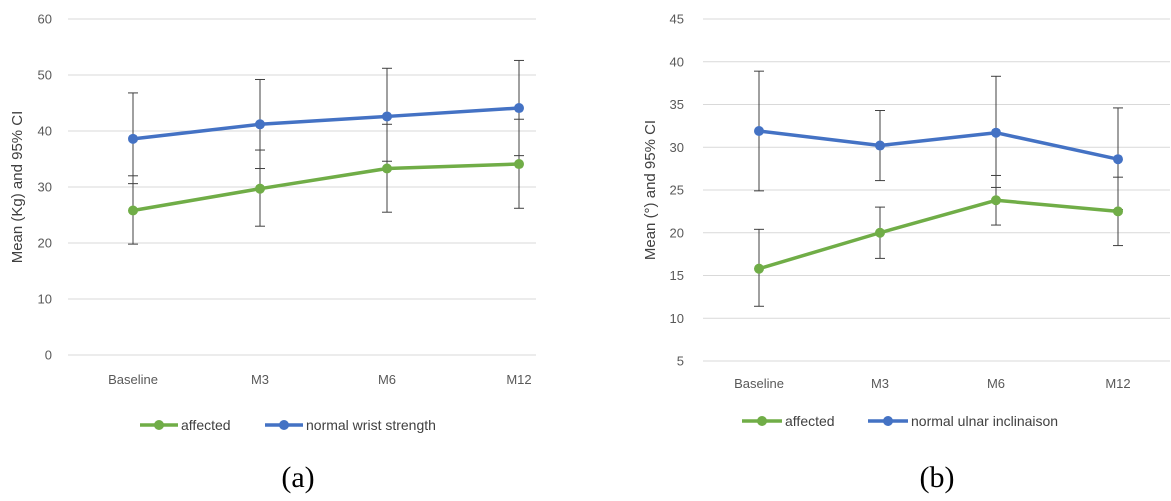 The height and width of the screenshot is (501, 1171). I want to click on y-axis-label: Mean (Kg) and 95% CI, so click(17, 187).